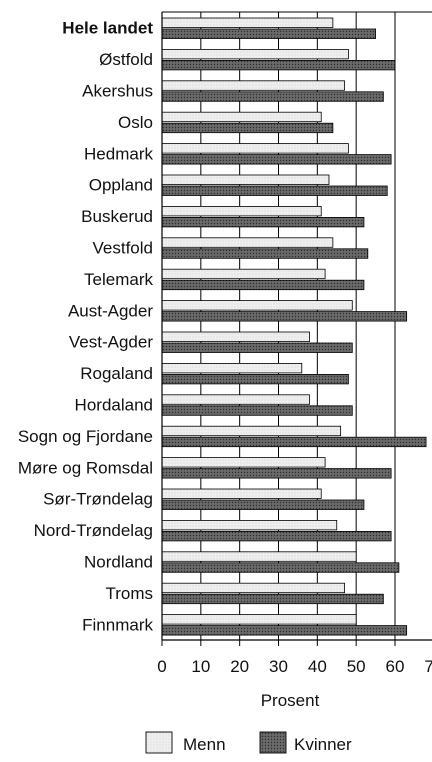 Image resolution: width=432 pixels, height=762 pixels. I want to click on x-axis-label: Prosent, so click(290, 700).